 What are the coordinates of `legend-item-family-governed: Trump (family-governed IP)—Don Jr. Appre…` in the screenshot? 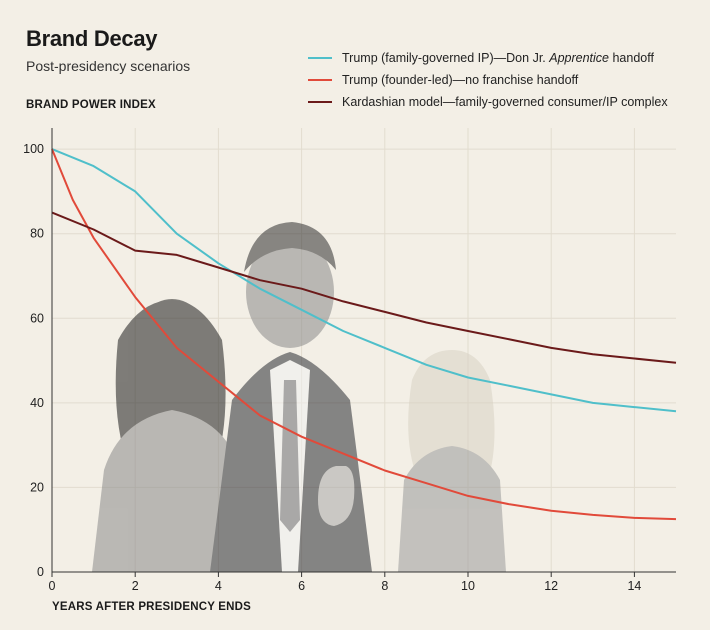 It's located at (488, 58).